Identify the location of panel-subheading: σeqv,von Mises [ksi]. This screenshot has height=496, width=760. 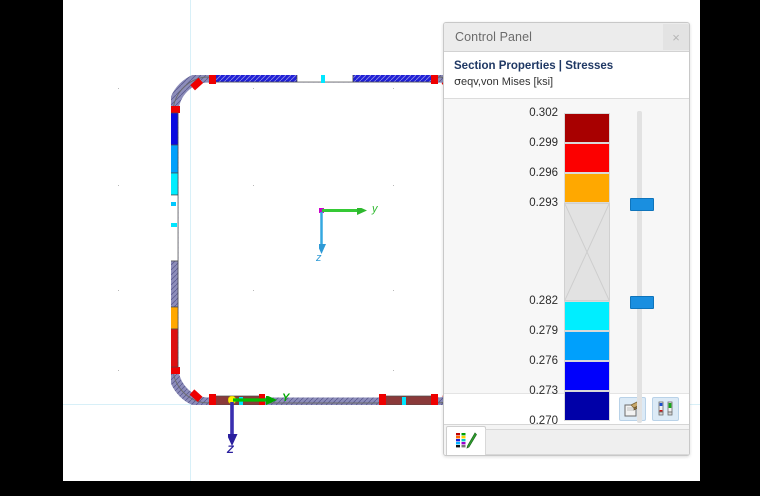
(566, 82).